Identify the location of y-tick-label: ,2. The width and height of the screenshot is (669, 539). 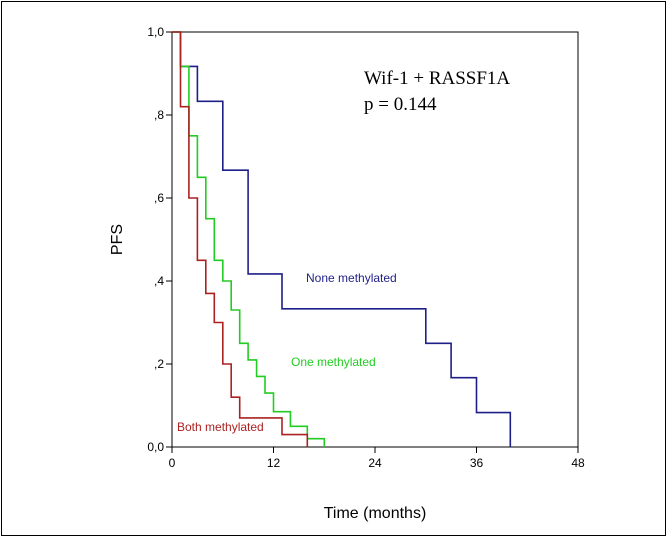
(159, 364).